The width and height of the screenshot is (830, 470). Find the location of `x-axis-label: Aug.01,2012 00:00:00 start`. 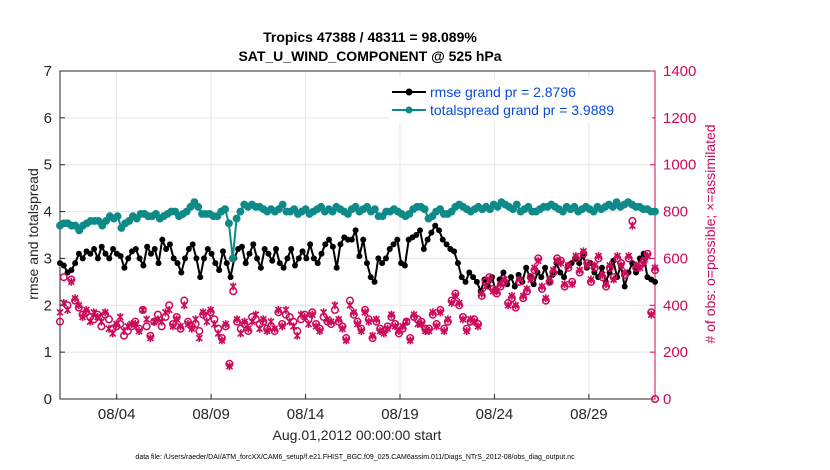

x-axis-label: Aug.01,2012 00:00:00 start is located at coordinates (357, 435).